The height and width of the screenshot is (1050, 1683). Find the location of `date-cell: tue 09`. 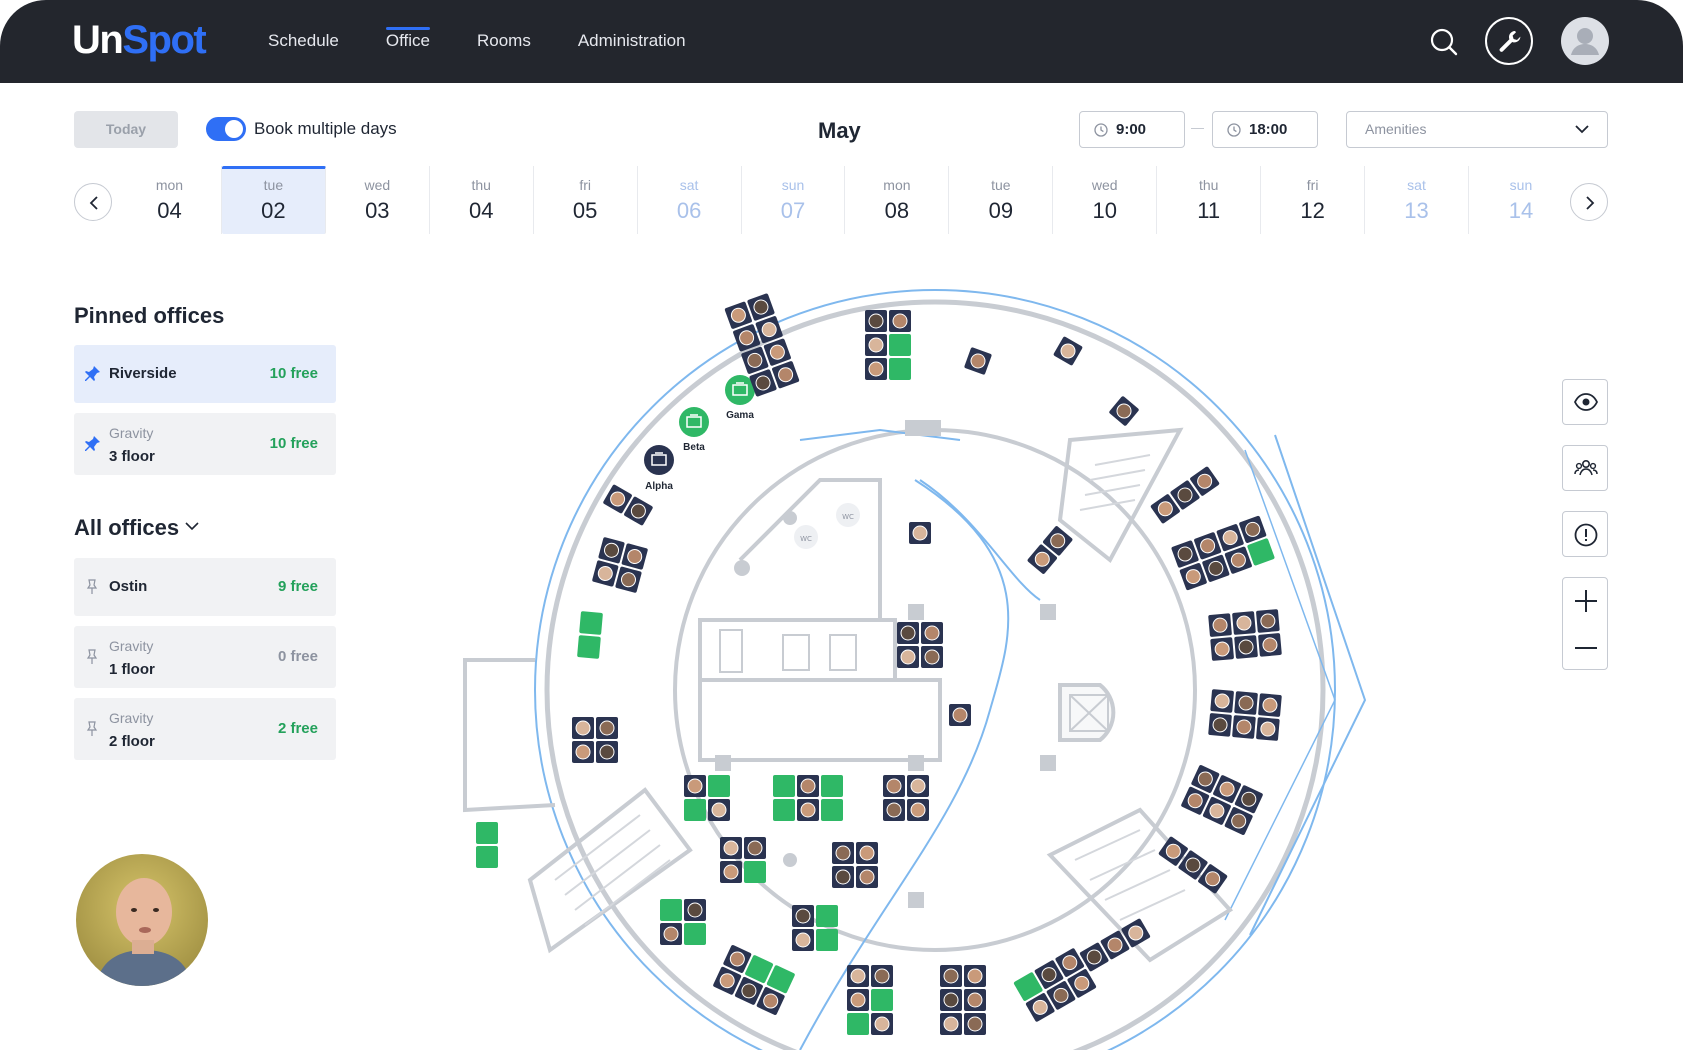

date-cell: tue 09 is located at coordinates (1001, 200).